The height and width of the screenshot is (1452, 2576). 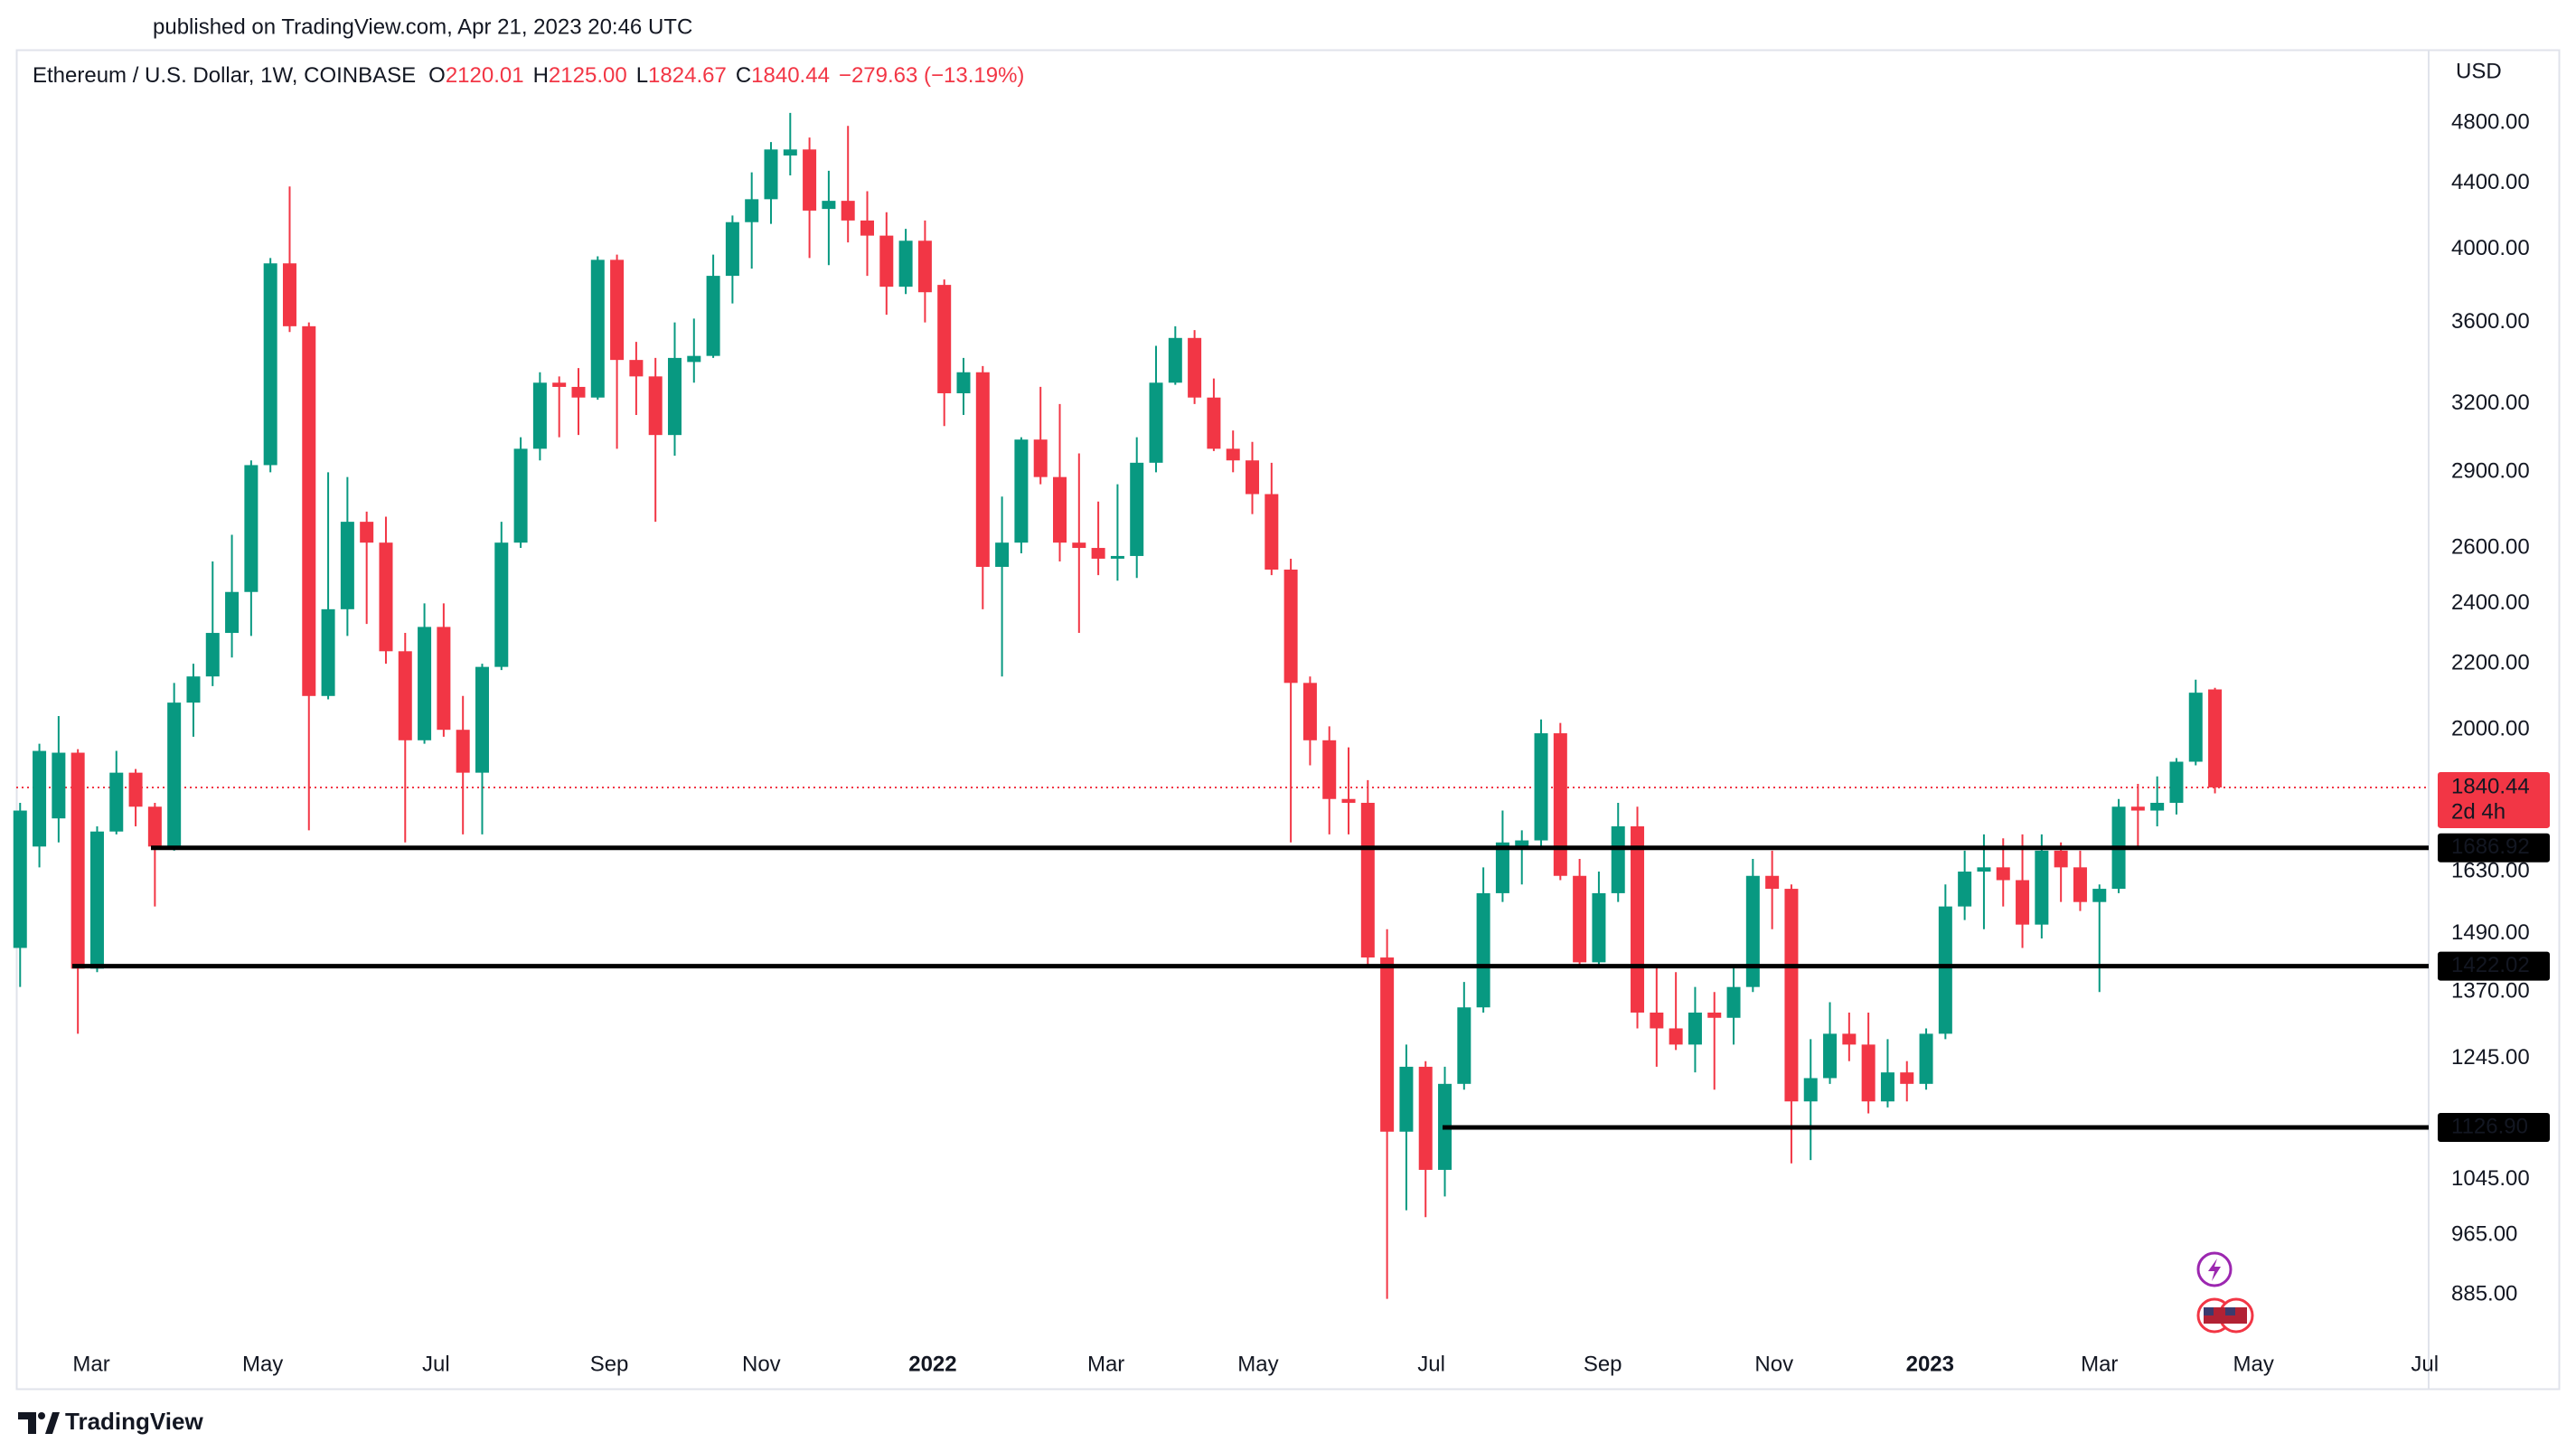 What do you see at coordinates (39, 1423) in the screenshot?
I see `brand-logo` at bounding box center [39, 1423].